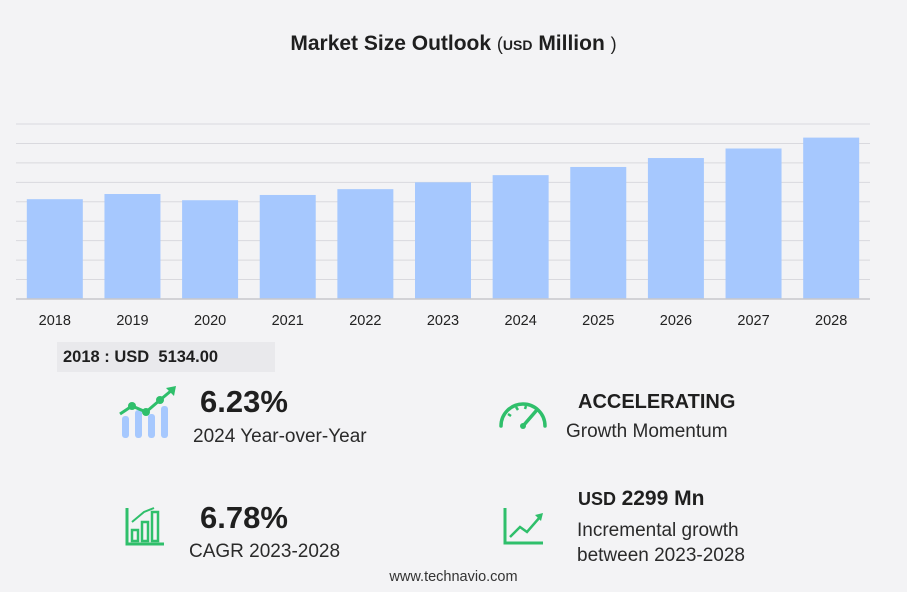 The width and height of the screenshot is (907, 592). Describe the element at coordinates (523, 526) in the screenshot. I see `line-growth-icon` at that location.